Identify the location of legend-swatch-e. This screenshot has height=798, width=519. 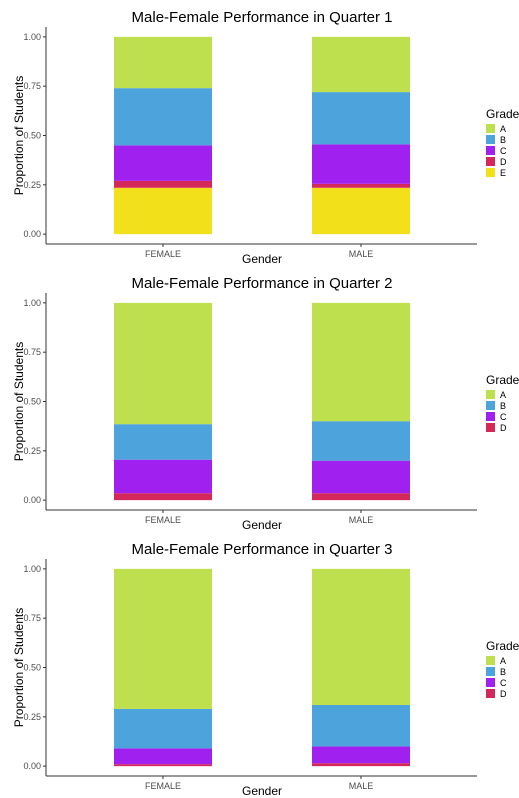
(490, 172).